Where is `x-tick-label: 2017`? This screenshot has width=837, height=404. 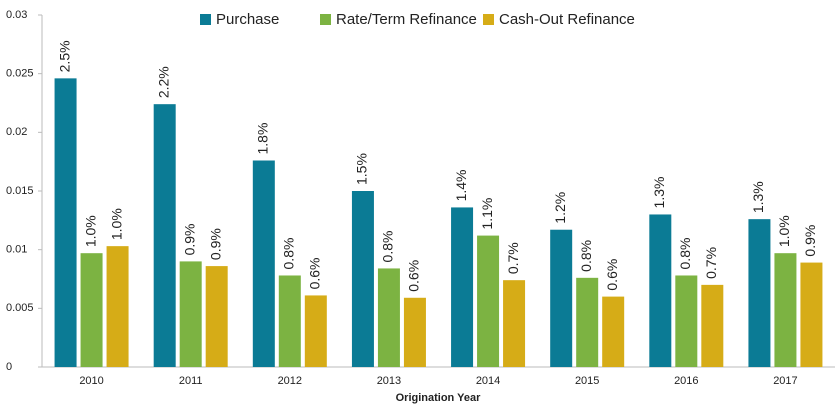
x-tick-label: 2017 is located at coordinates (785, 381).